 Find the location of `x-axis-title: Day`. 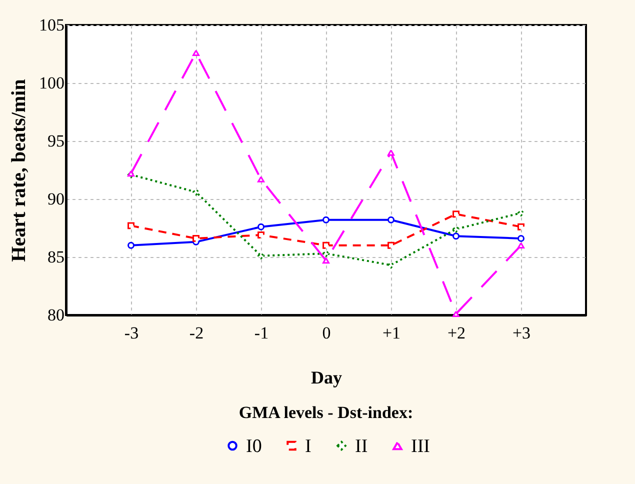

x-axis-title: Day is located at coordinates (326, 378).